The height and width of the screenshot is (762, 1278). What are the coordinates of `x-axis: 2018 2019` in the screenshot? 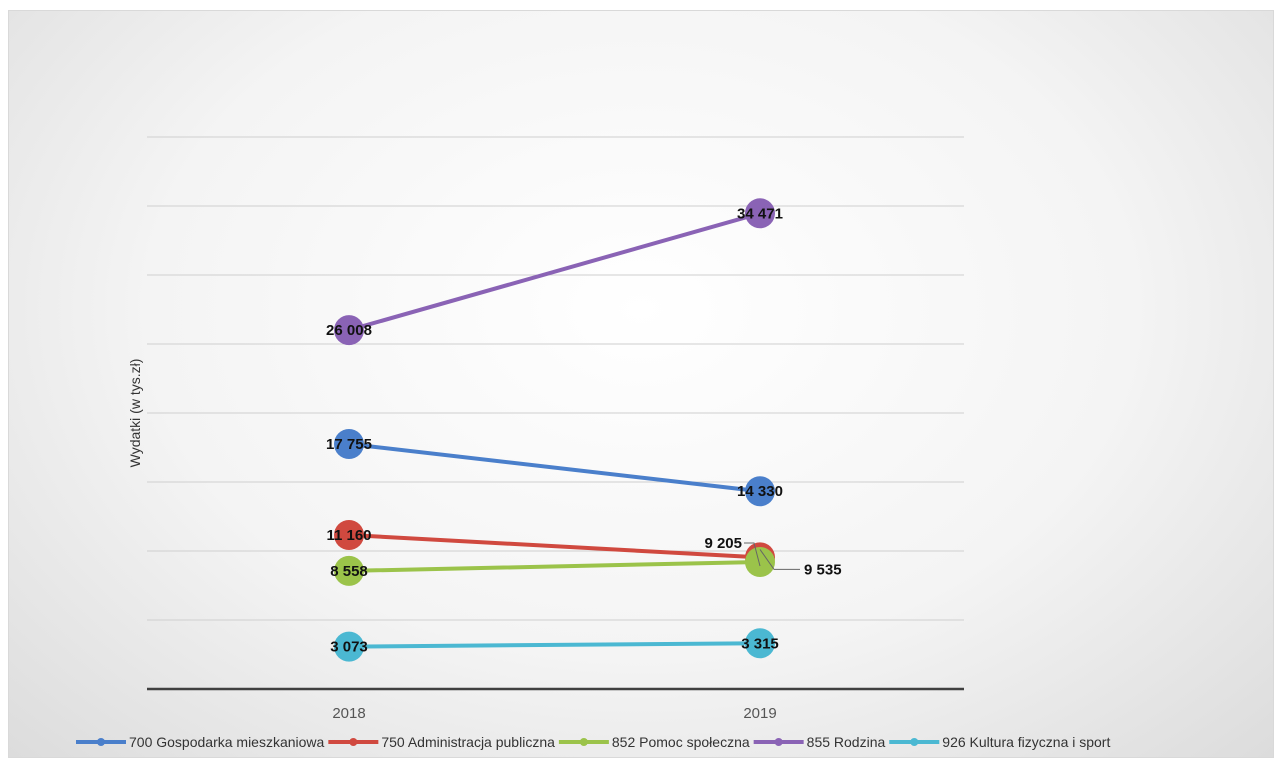 It's located at (555, 704).